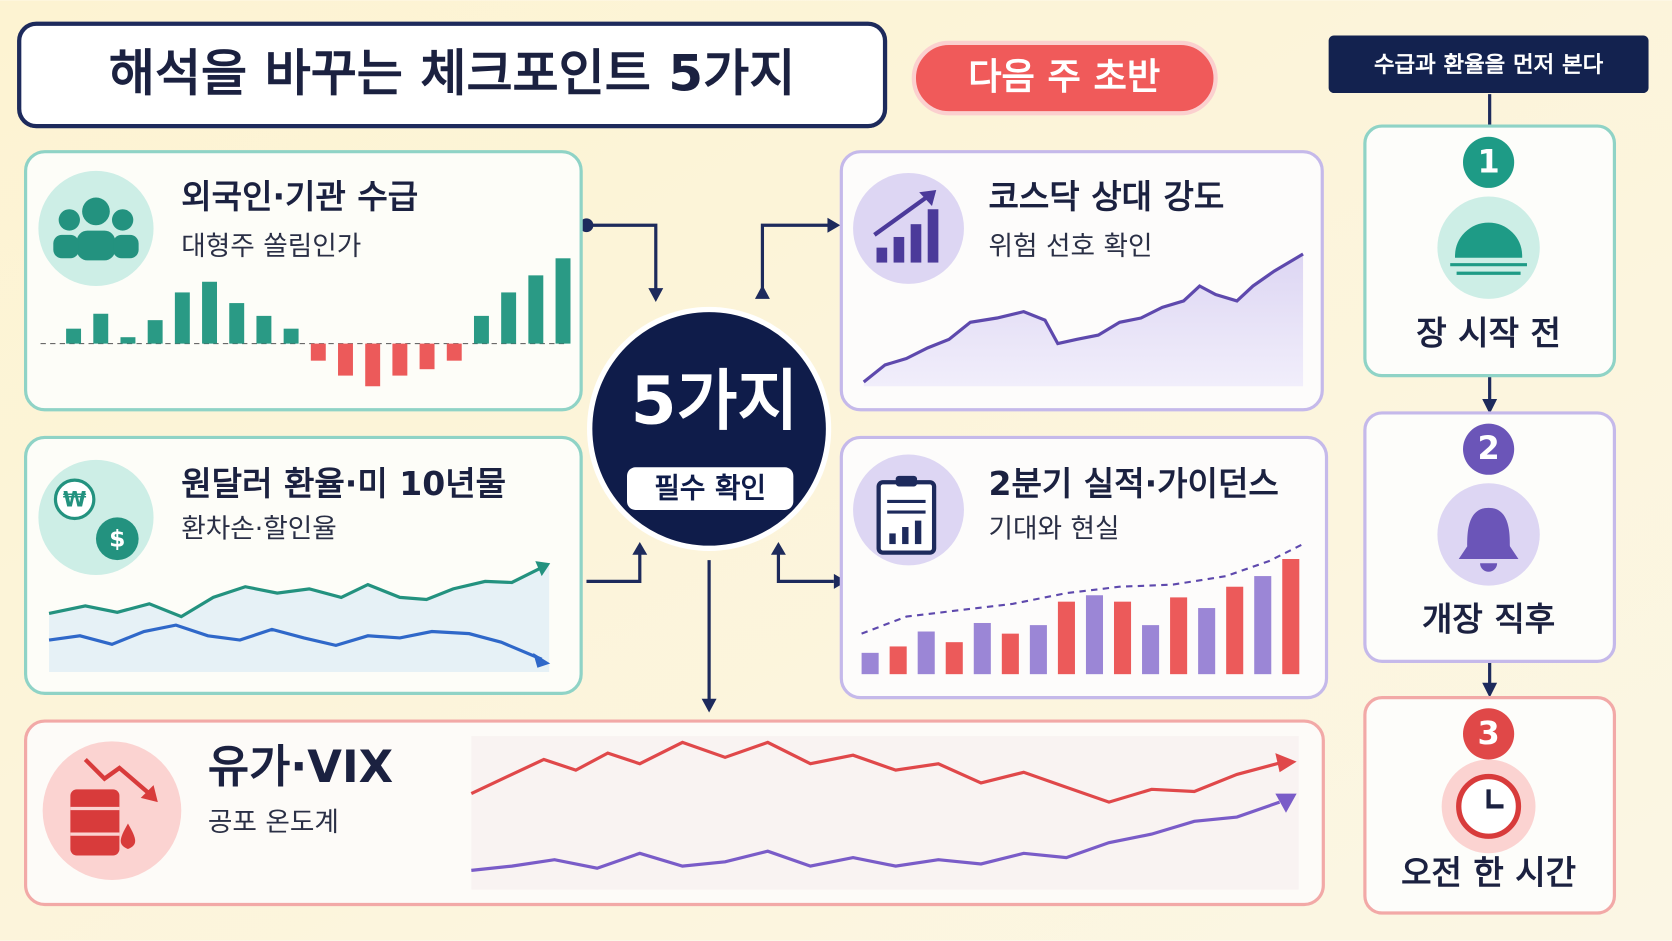 The image size is (1672, 941). I want to click on card-subtitle: 대형주 쏠림인가, so click(271, 246).